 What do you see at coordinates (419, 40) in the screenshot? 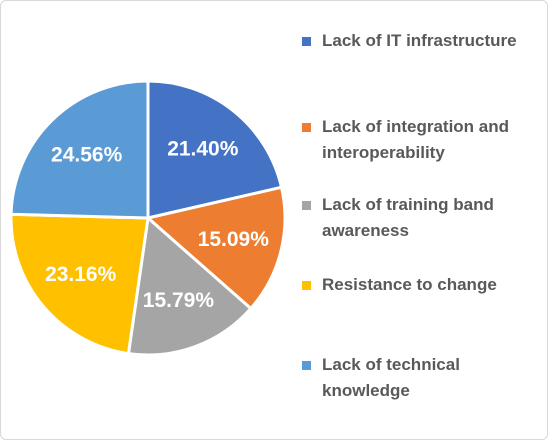
I see `legend-label: Lack of IT infrastructure` at bounding box center [419, 40].